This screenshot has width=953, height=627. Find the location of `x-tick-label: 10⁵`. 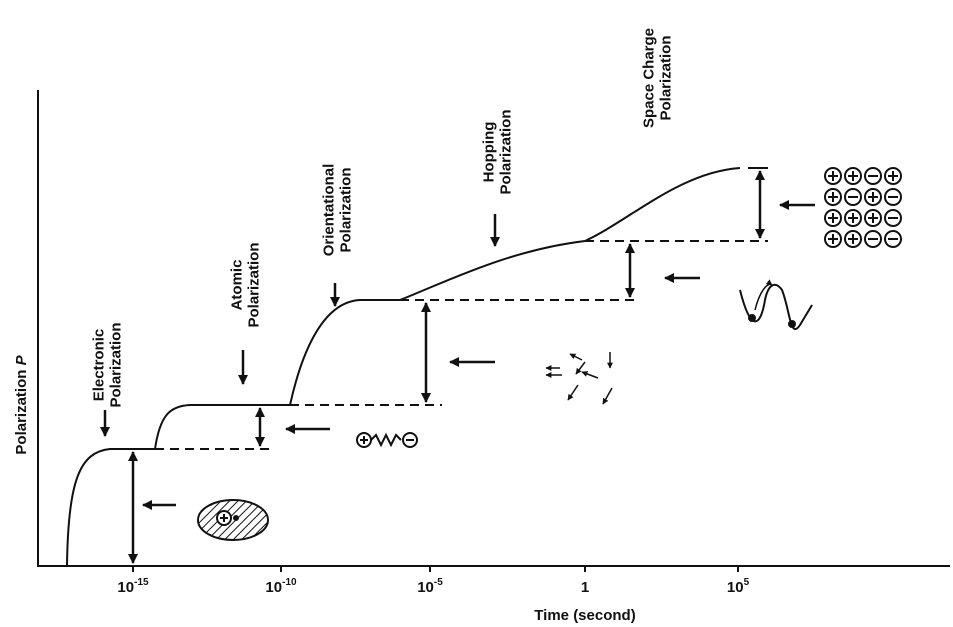

x-tick-label: 10⁵ is located at coordinates (738, 586).